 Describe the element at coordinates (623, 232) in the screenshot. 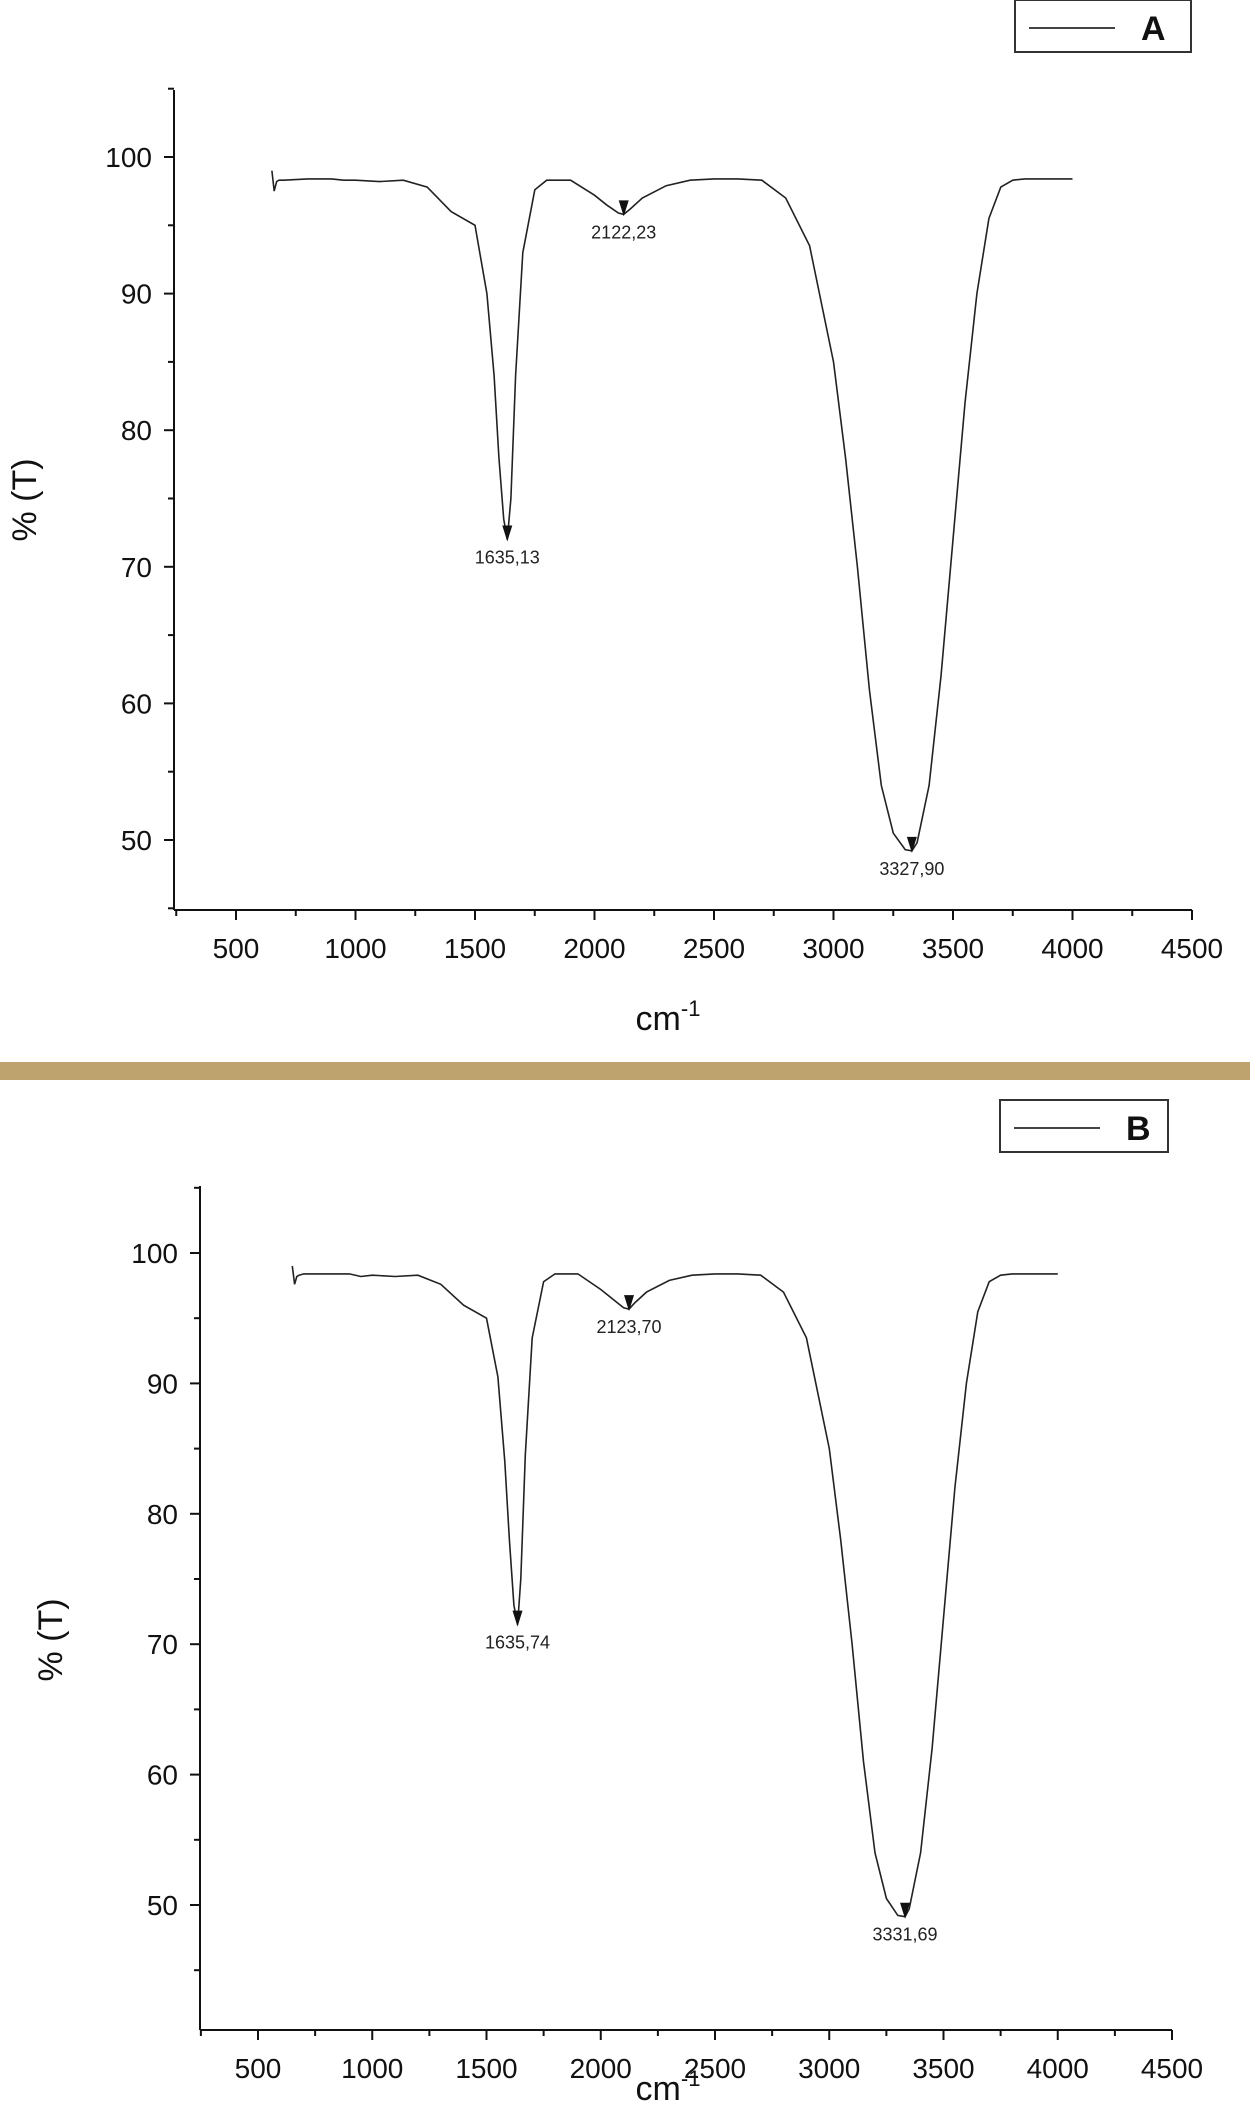

I see `peak-label: 2122,23` at that location.